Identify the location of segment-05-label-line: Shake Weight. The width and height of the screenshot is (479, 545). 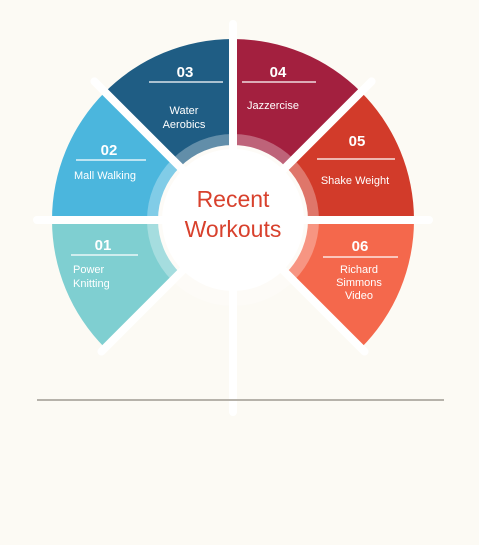
(355, 181).